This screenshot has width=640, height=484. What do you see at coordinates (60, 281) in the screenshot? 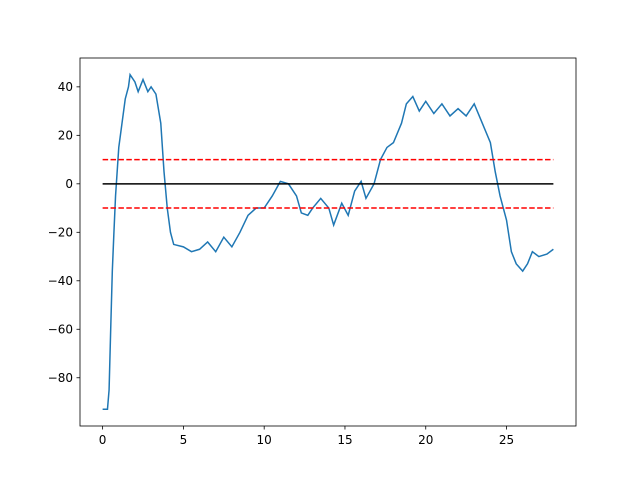
I see `y-tick-label: −40` at bounding box center [60, 281].